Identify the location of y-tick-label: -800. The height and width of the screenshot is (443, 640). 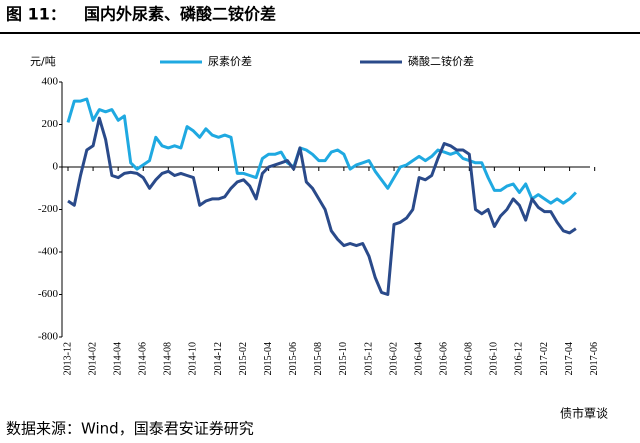
(48, 337).